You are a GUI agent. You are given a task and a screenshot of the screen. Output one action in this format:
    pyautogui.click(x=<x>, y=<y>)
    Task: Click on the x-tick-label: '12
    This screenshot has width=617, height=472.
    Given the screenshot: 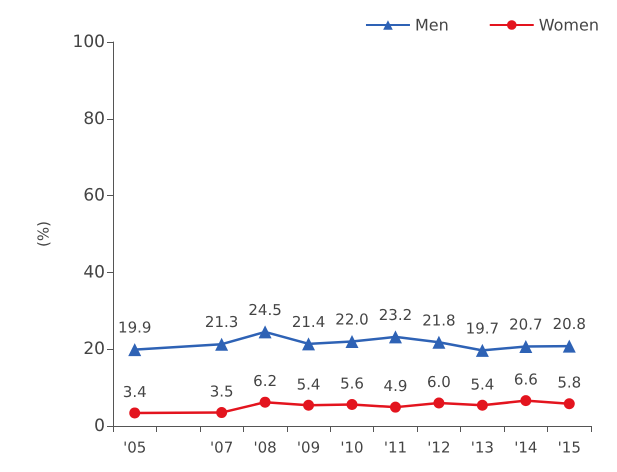 What is the action you would take?
    pyautogui.click(x=439, y=447)
    